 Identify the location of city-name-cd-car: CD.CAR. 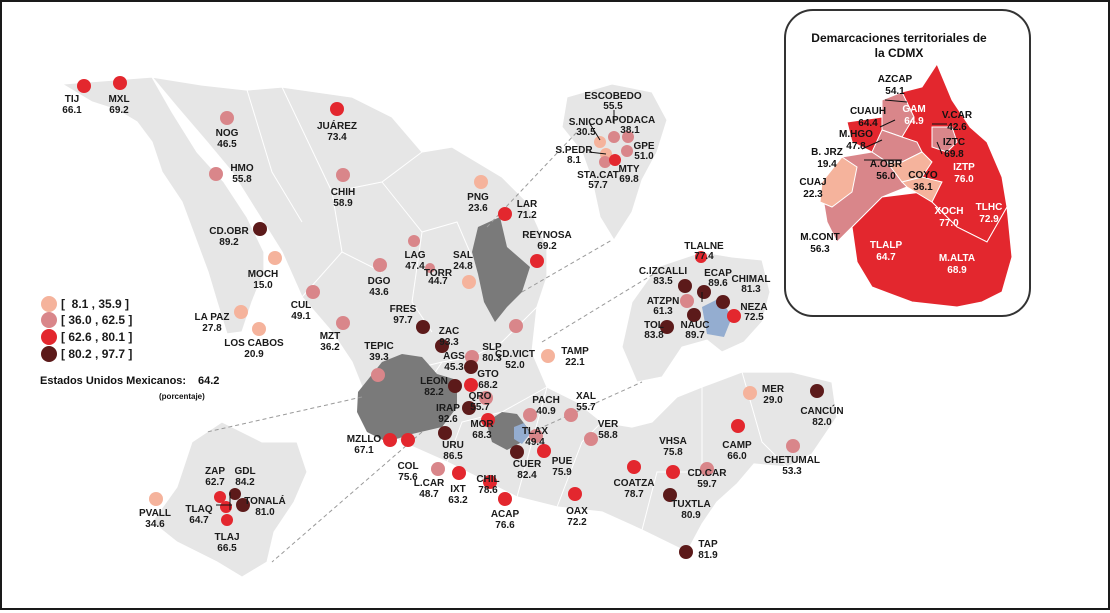
(708, 473).